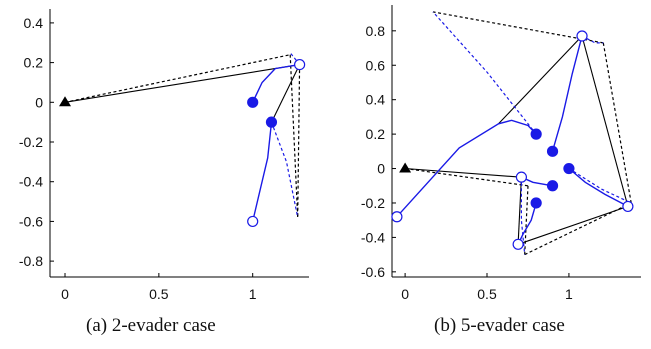  Describe the element at coordinates (151, 325) in the screenshot. I see `caption-a: (a) 2-evader case` at that location.